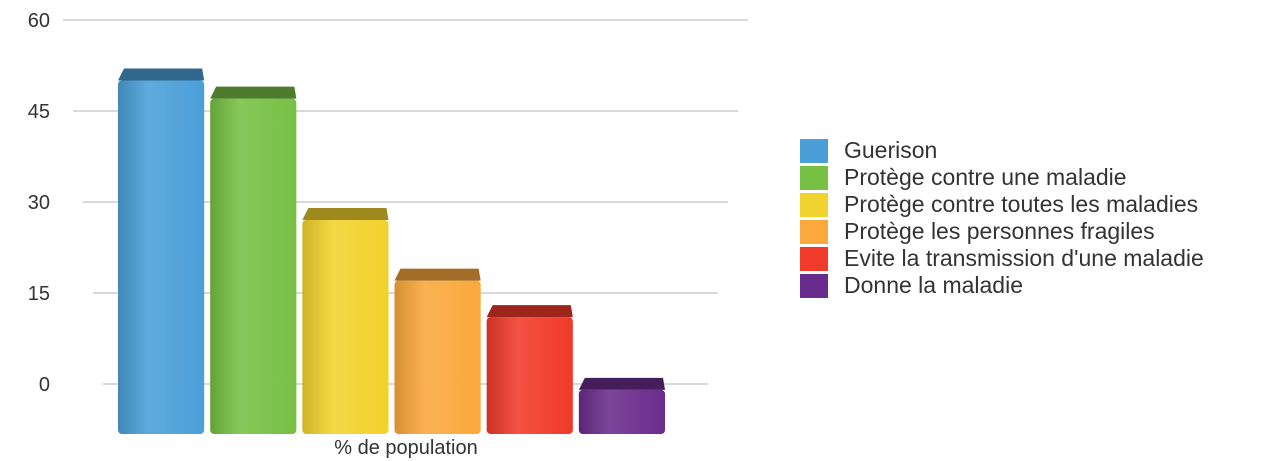 This screenshot has height=461, width=1272. What do you see at coordinates (934, 285) in the screenshot?
I see `legend-label: Donne la maladie` at bounding box center [934, 285].